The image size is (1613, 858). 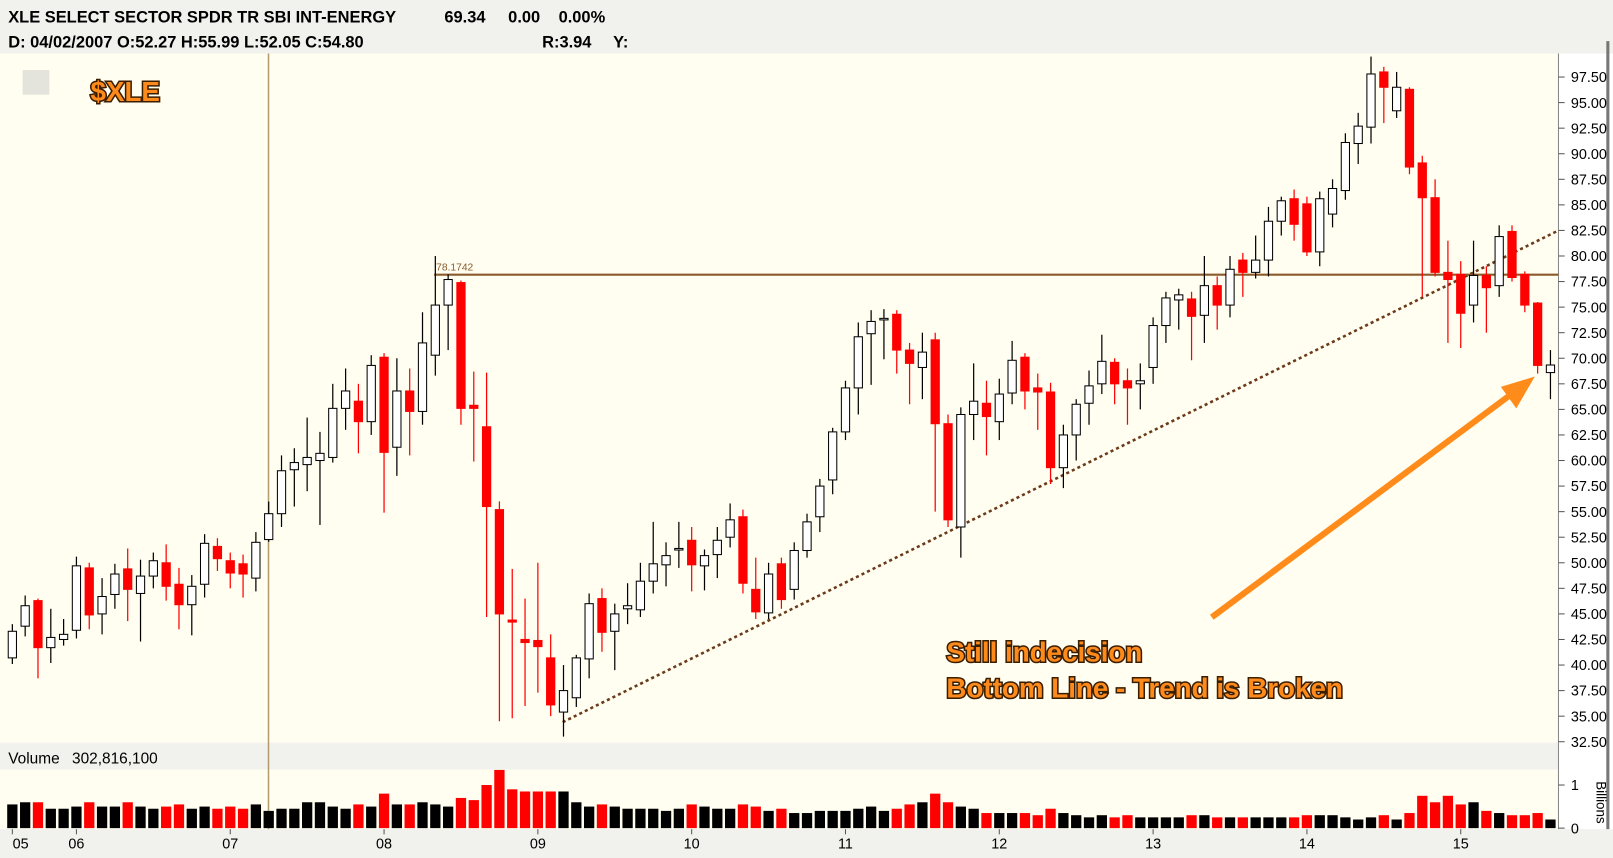 I want to click on symbol-label: $XLE, so click(x=125, y=91).